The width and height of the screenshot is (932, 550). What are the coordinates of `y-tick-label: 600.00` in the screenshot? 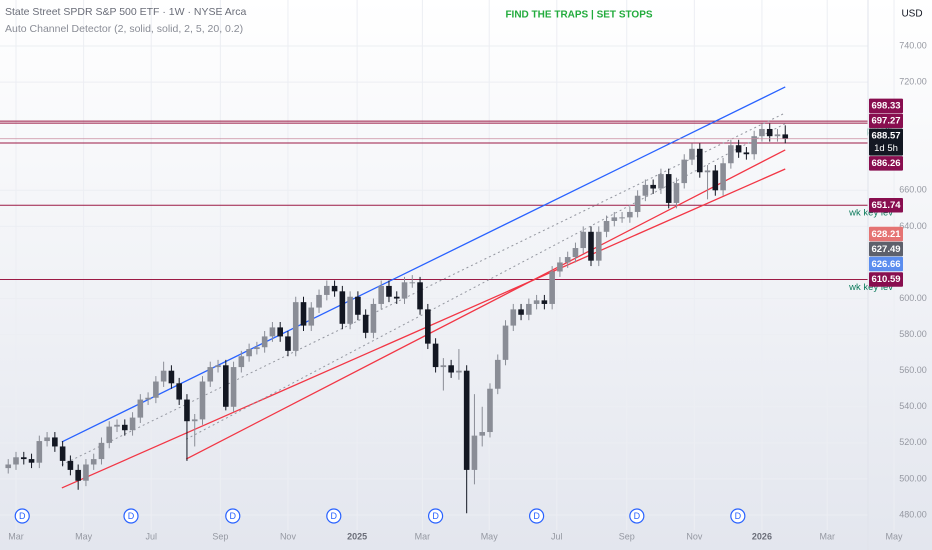 It's located at (913, 298).